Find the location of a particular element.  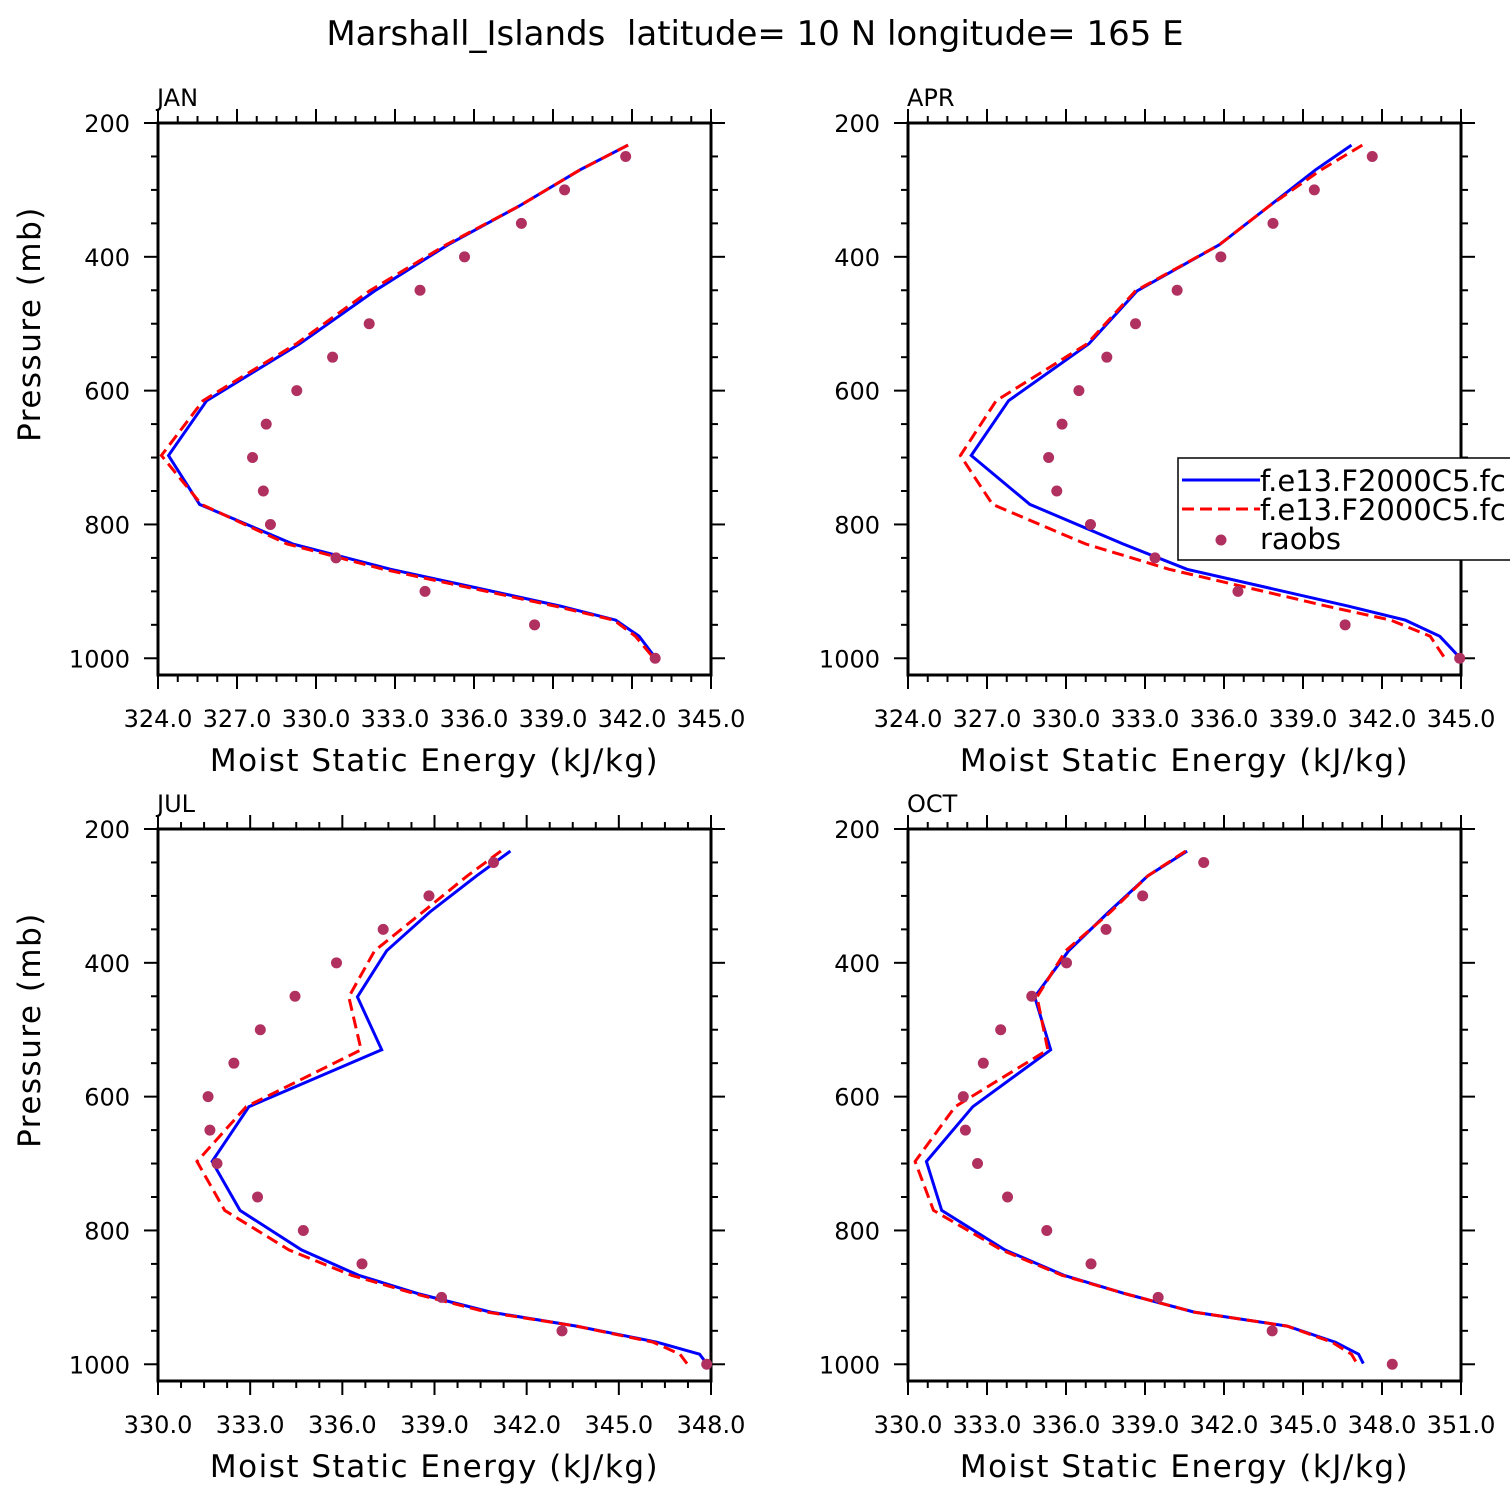

x-tick-label: 324.0 is located at coordinates (908, 719).